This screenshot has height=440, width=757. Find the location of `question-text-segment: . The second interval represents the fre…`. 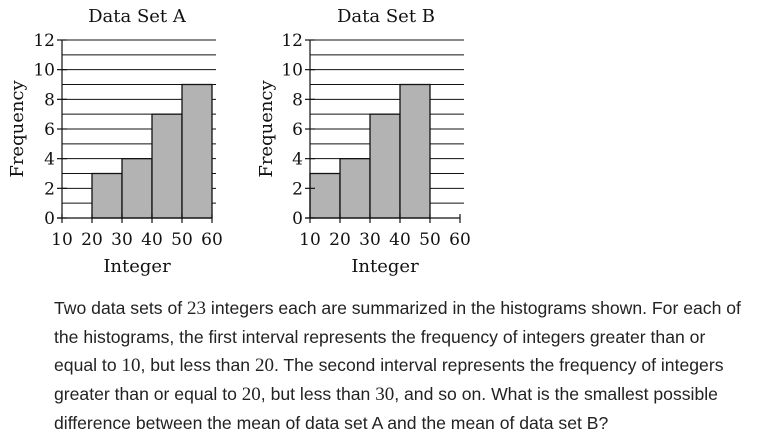

question-text-segment: . The second interval represents the fre… is located at coordinates (389, 379).